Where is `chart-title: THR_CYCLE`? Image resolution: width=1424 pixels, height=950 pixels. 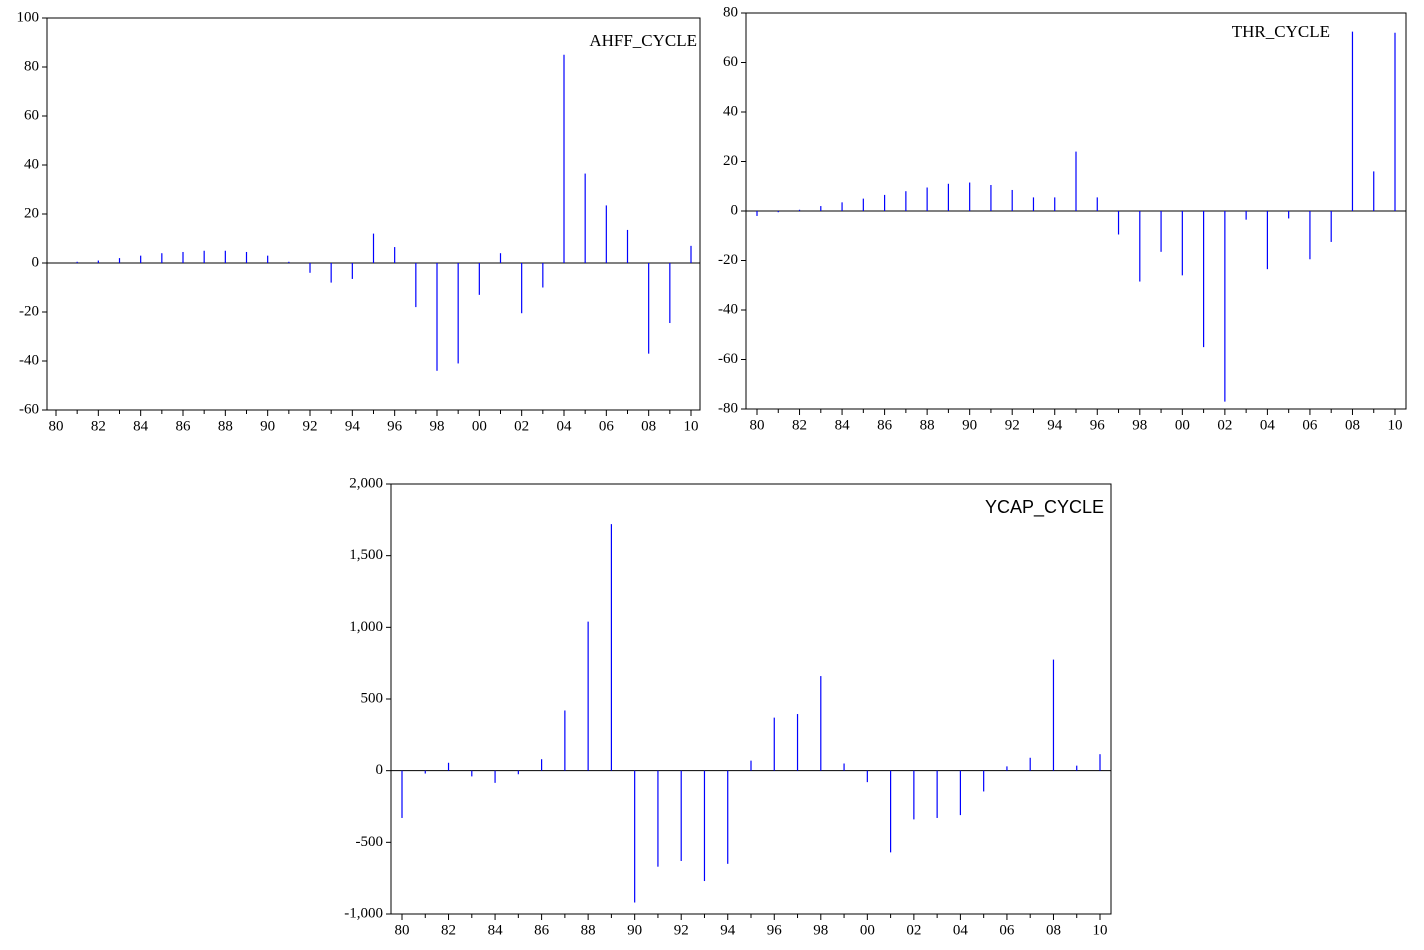 chart-title: THR_CYCLE is located at coordinates (1281, 31).